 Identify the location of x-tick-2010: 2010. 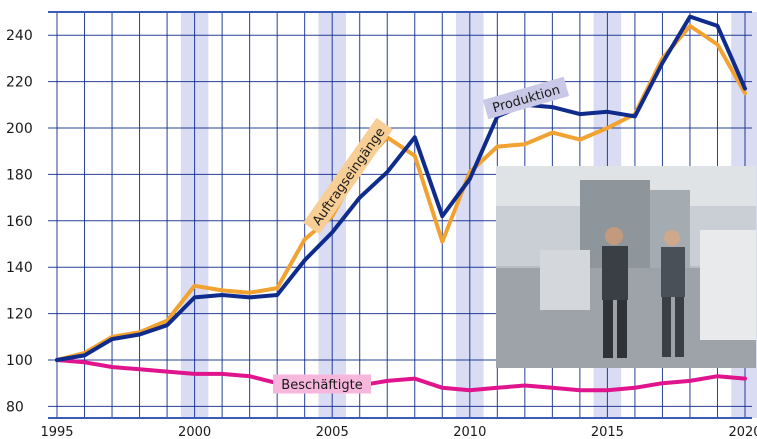
(469, 432).